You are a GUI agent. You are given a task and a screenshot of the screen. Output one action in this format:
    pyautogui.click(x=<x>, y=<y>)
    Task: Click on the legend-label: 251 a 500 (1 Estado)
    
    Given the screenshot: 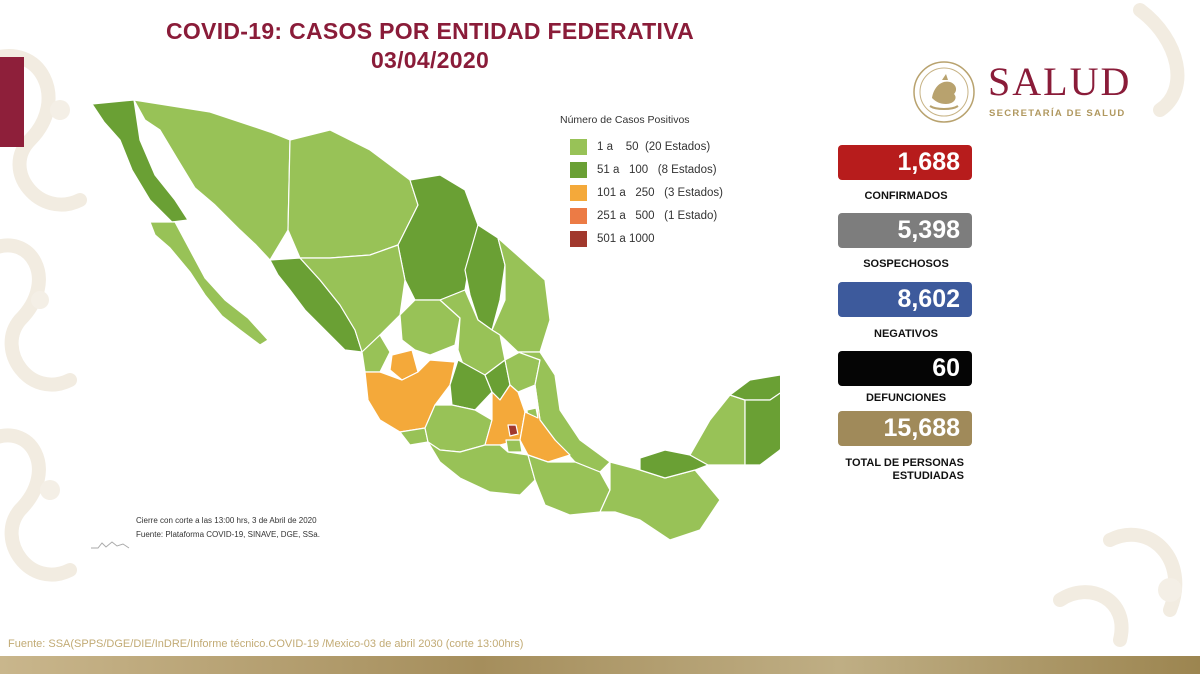 What is the action you would take?
    pyautogui.click(x=657, y=215)
    